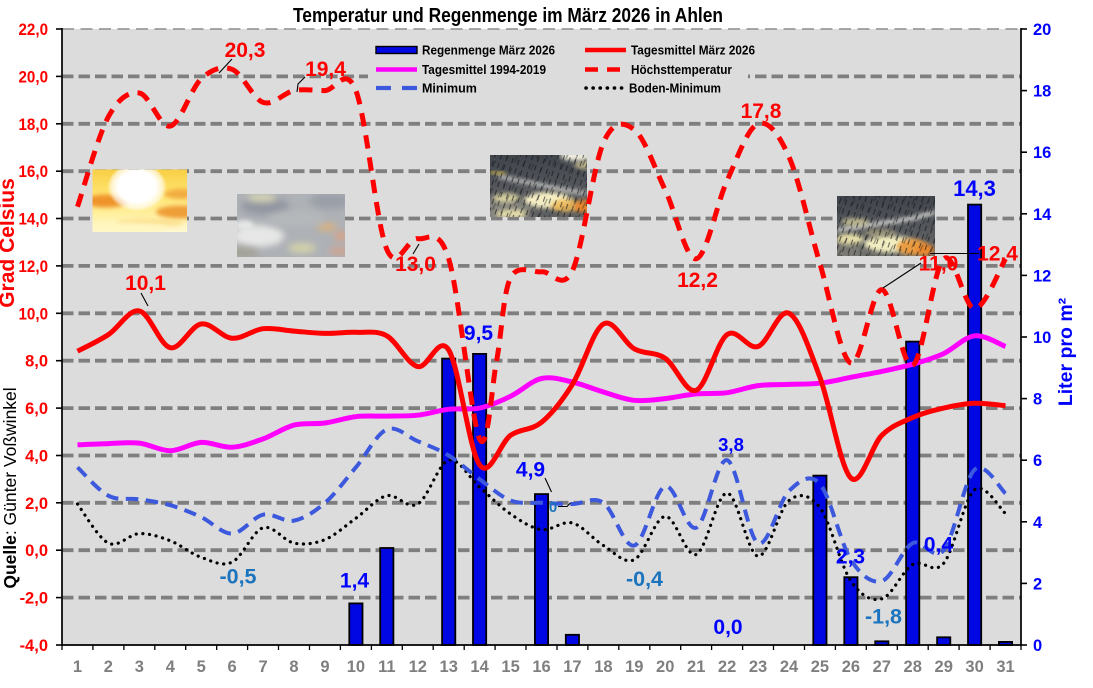 This screenshot has width=1093, height=688. Describe the element at coordinates (245, 50) in the screenshot. I see `svg-text: 20,3` at that location.